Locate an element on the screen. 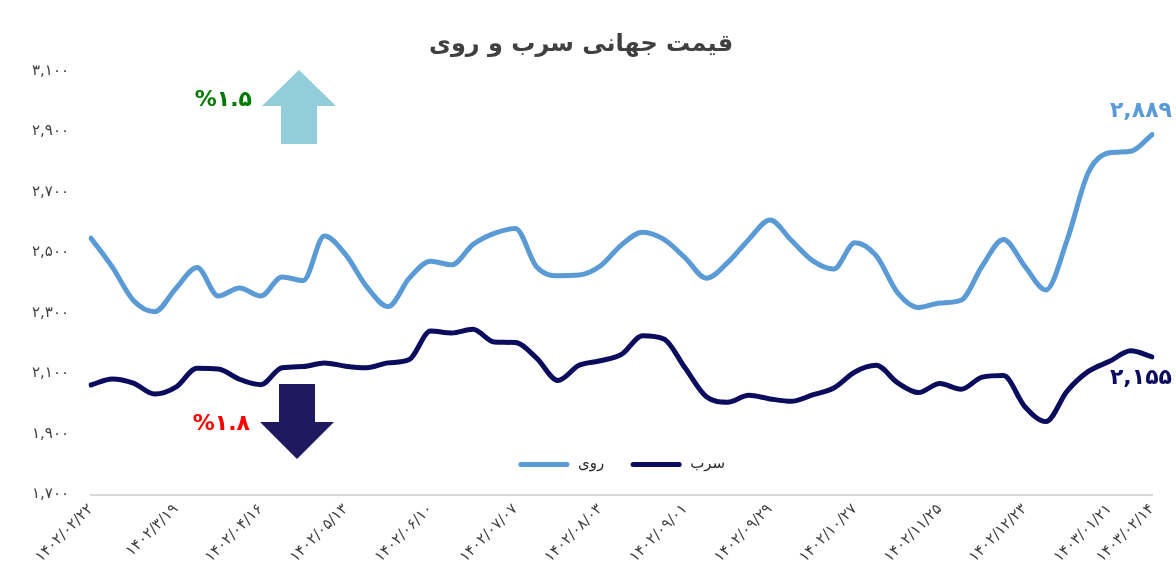  y-tick-label: ۳,۱۰۰ is located at coordinates (50, 69).